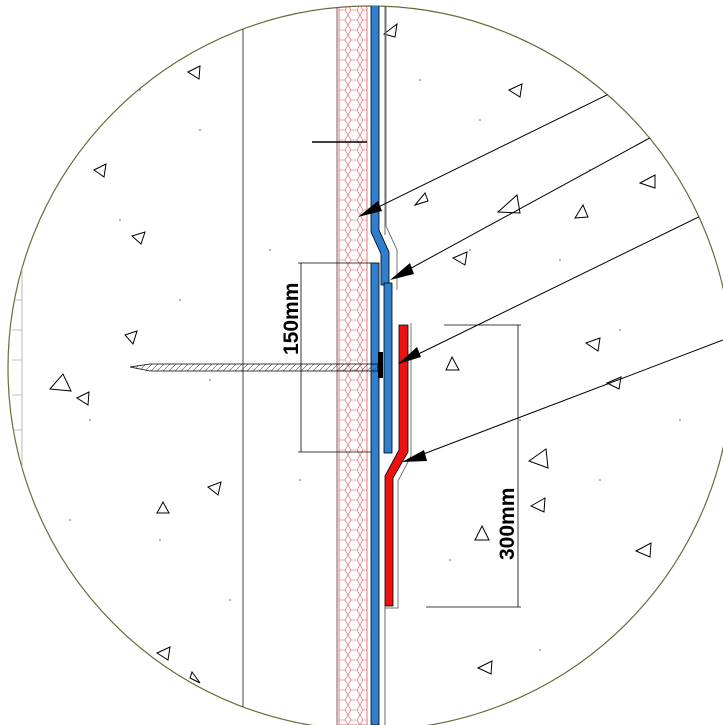  What do you see at coordinates (291, 319) in the screenshot?
I see `dimension-label-150: 150mm` at bounding box center [291, 319].